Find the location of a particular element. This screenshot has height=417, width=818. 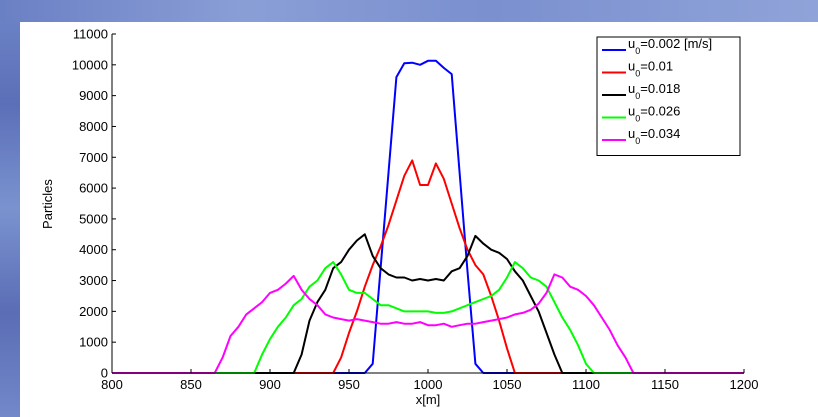

legend-label: u0=0.002 [m/s] is located at coordinates (670, 46).